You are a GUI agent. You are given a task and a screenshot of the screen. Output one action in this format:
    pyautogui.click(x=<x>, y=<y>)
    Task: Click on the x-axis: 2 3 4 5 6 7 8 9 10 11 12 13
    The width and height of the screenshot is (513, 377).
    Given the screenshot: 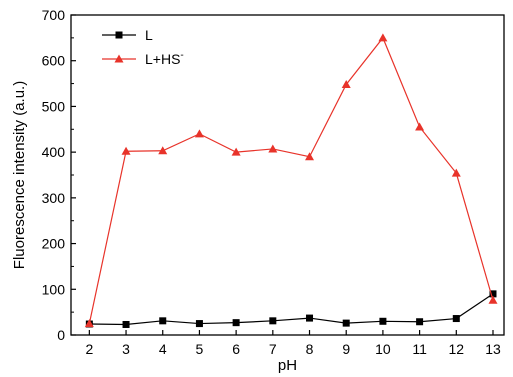 What is the action you would take?
    pyautogui.click(x=293, y=343)
    